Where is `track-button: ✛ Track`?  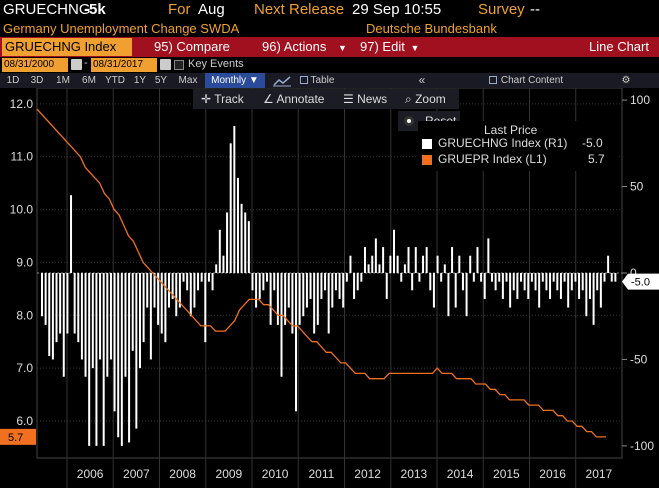 track-button: ✛ Track is located at coordinates (222, 99).